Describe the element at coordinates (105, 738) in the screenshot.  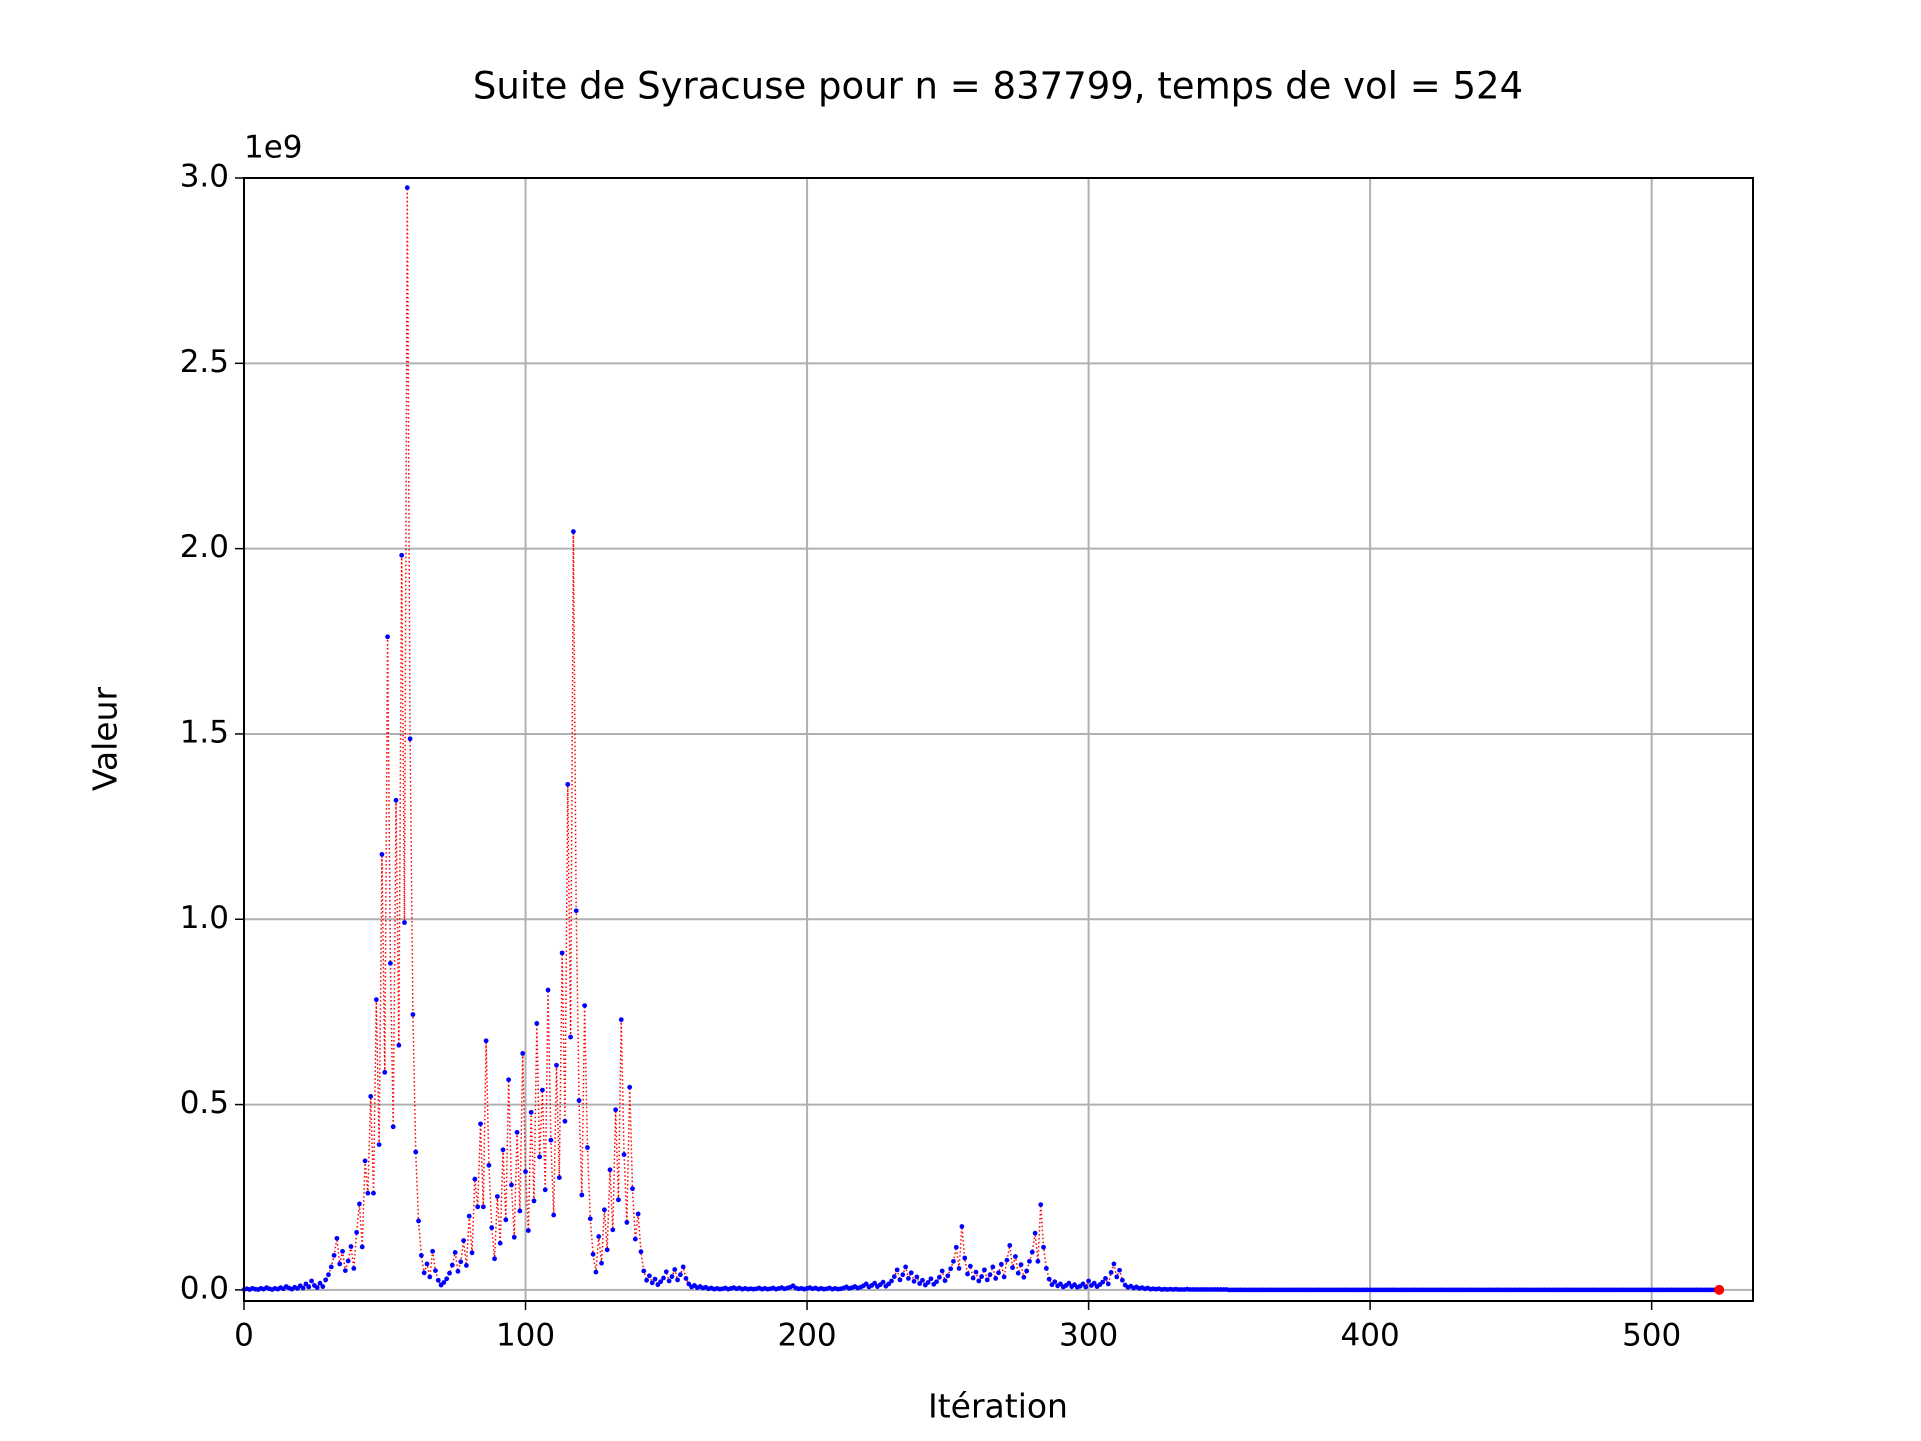
I see `y-axis-label: Valeur` at that location.